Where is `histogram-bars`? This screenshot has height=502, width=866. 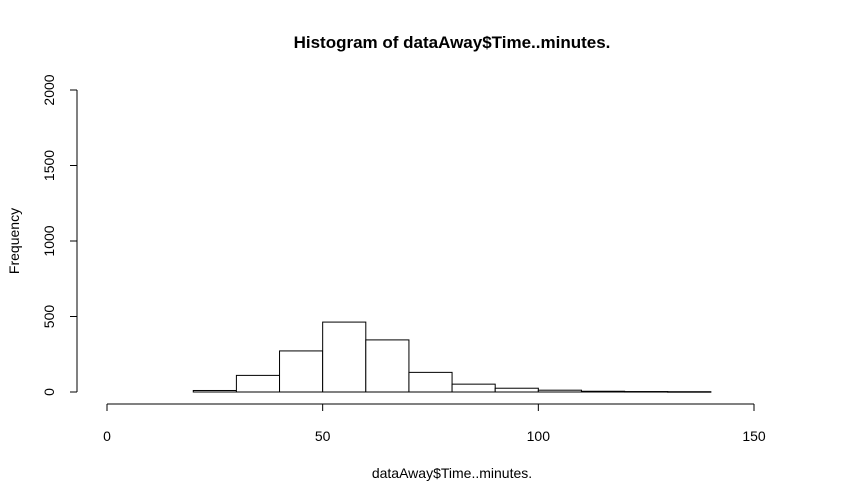
histogram-bars is located at coordinates (452, 357).